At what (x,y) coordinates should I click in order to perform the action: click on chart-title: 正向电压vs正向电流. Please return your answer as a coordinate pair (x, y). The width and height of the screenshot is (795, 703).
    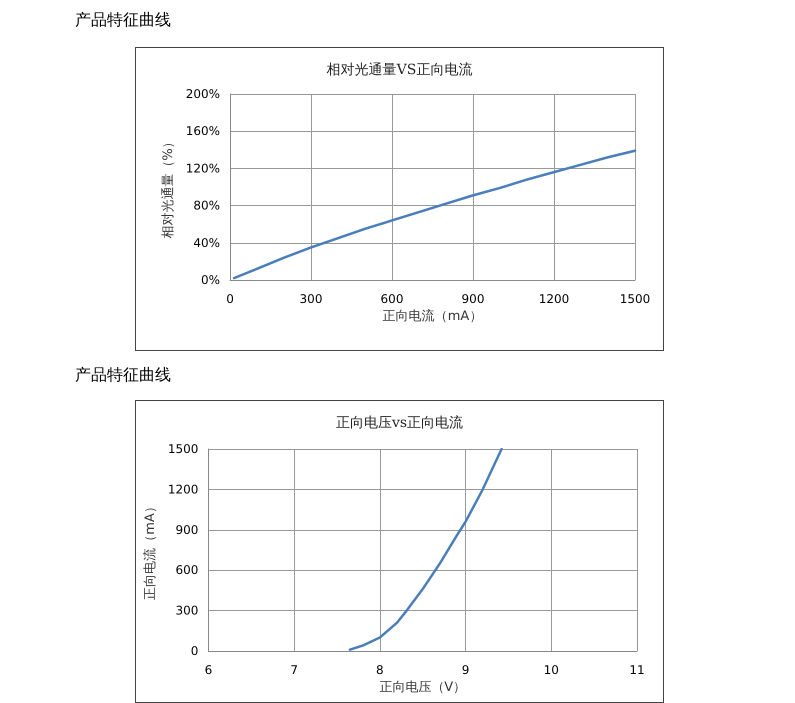
    Looking at the image, I should click on (400, 423).